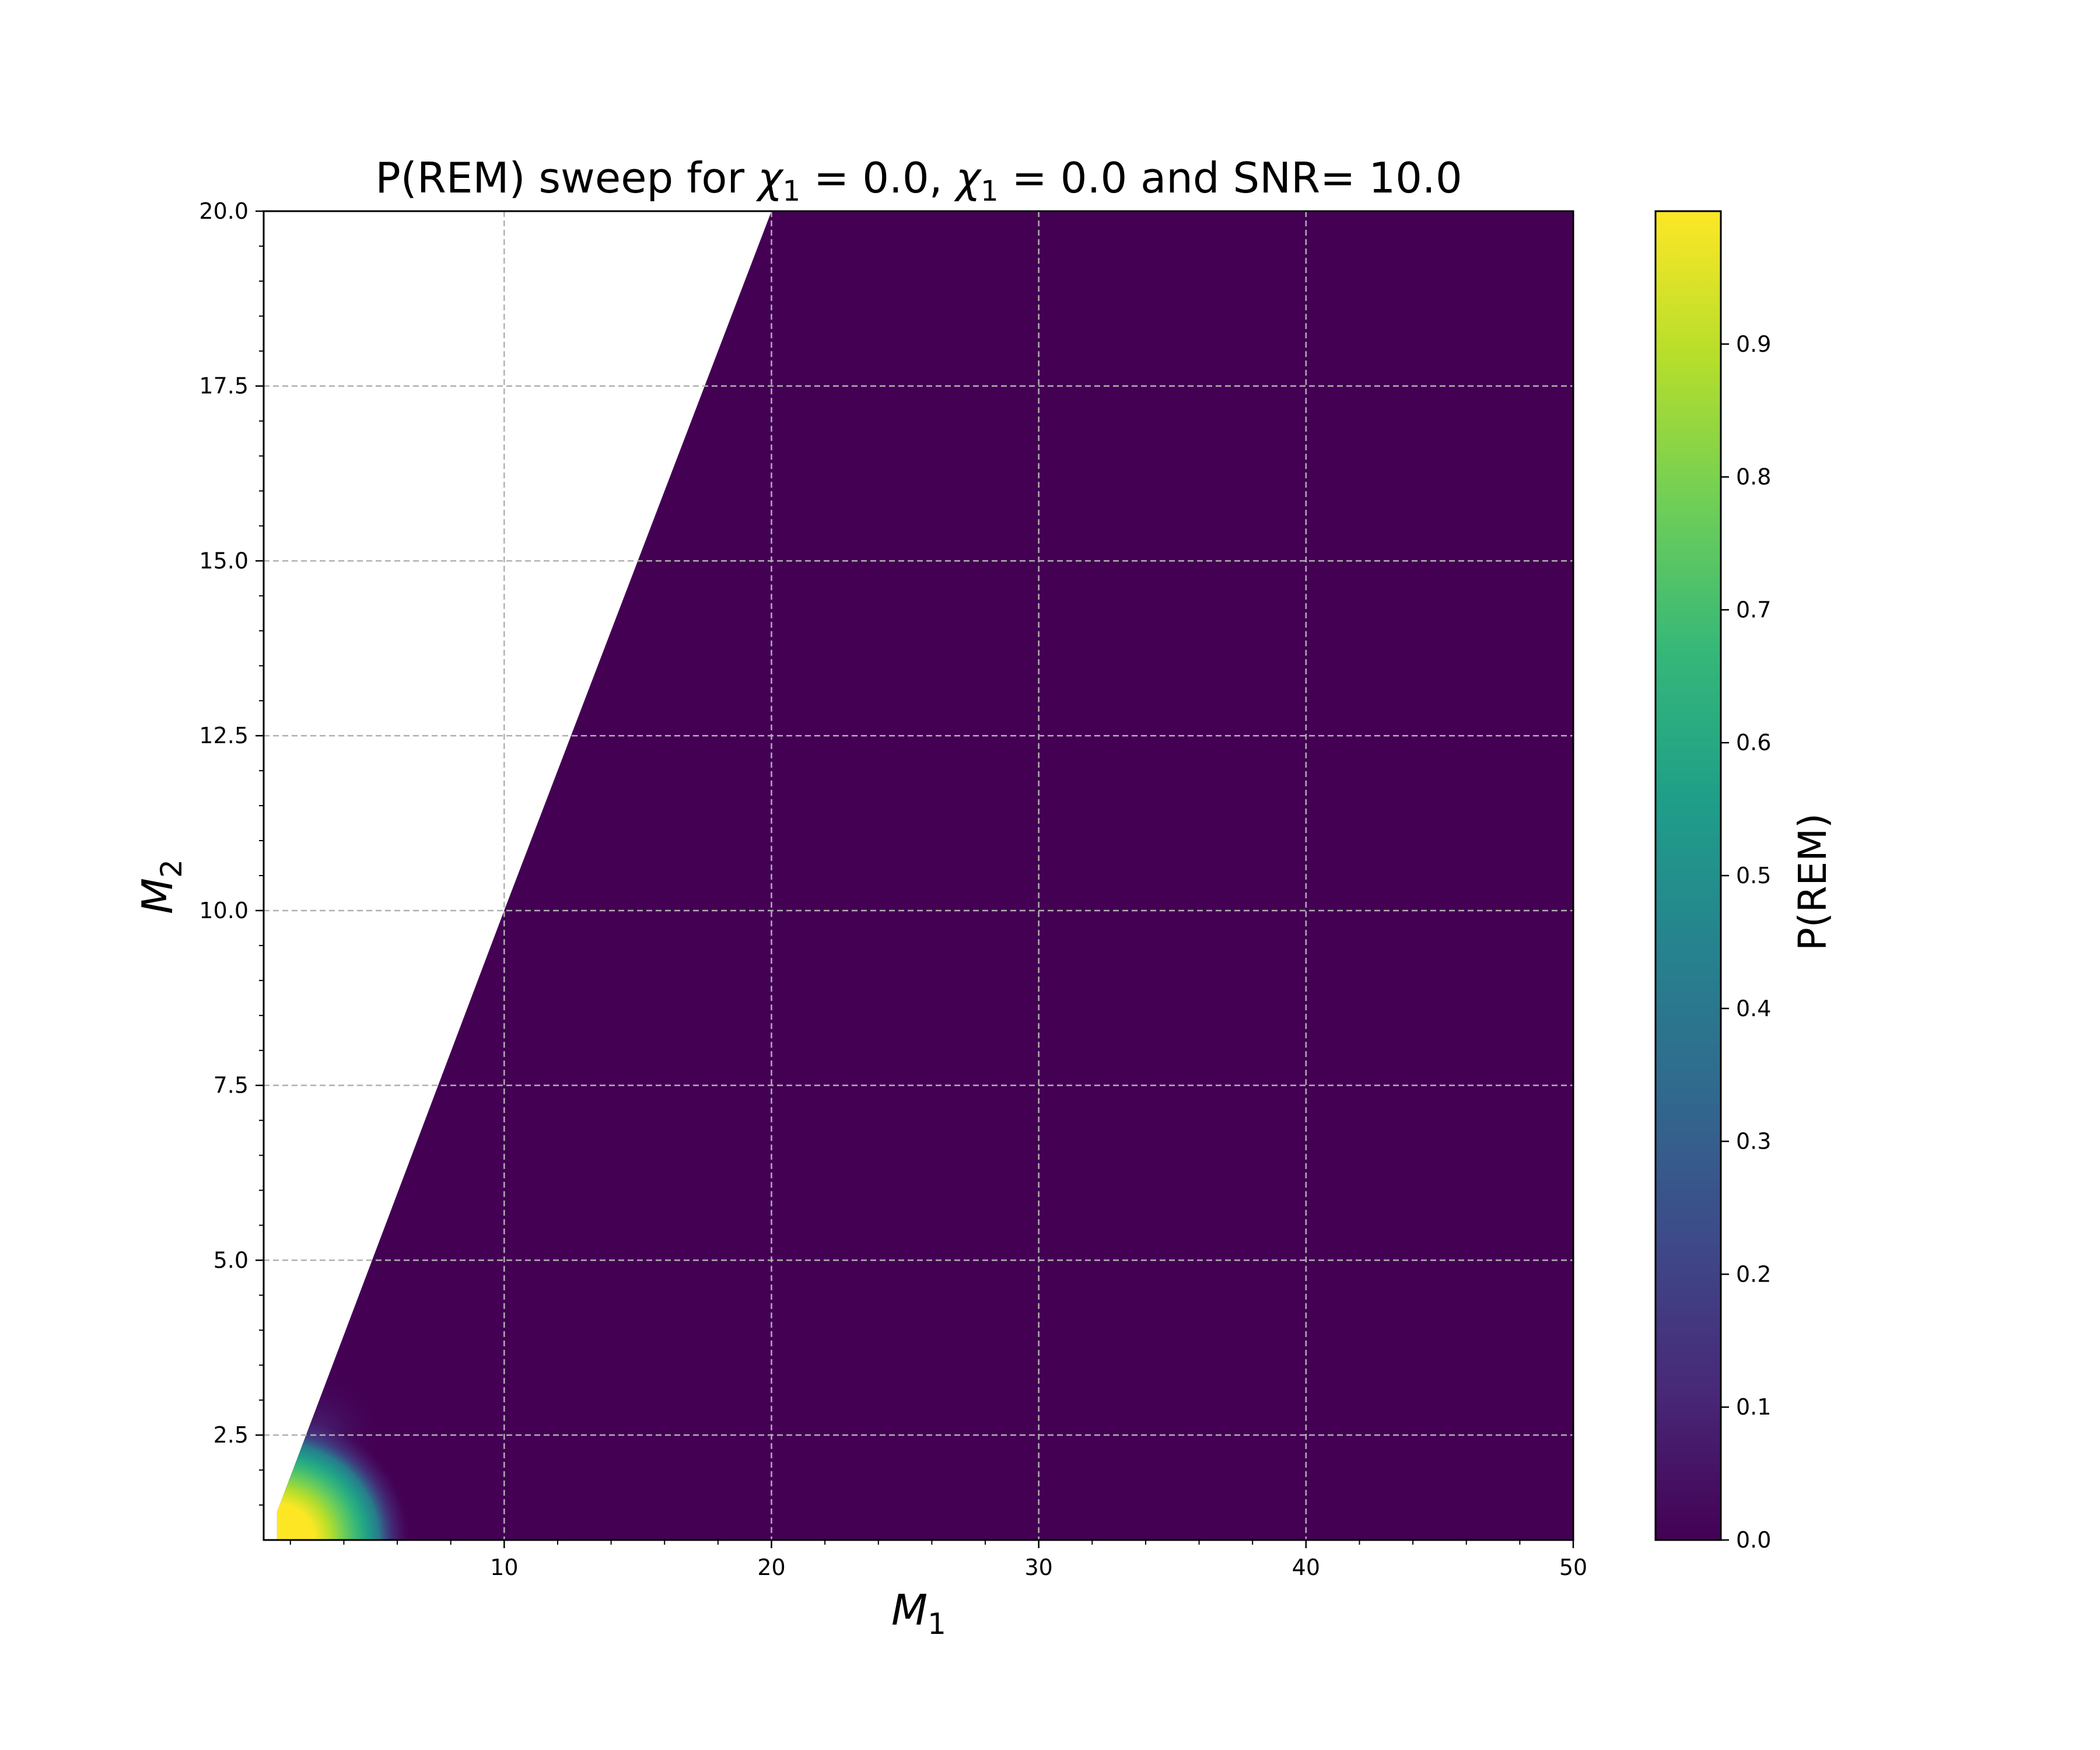 The height and width of the screenshot is (1750, 2100). What do you see at coordinates (231, 1085) in the screenshot?
I see `y-tick-label: 7.5` at bounding box center [231, 1085].